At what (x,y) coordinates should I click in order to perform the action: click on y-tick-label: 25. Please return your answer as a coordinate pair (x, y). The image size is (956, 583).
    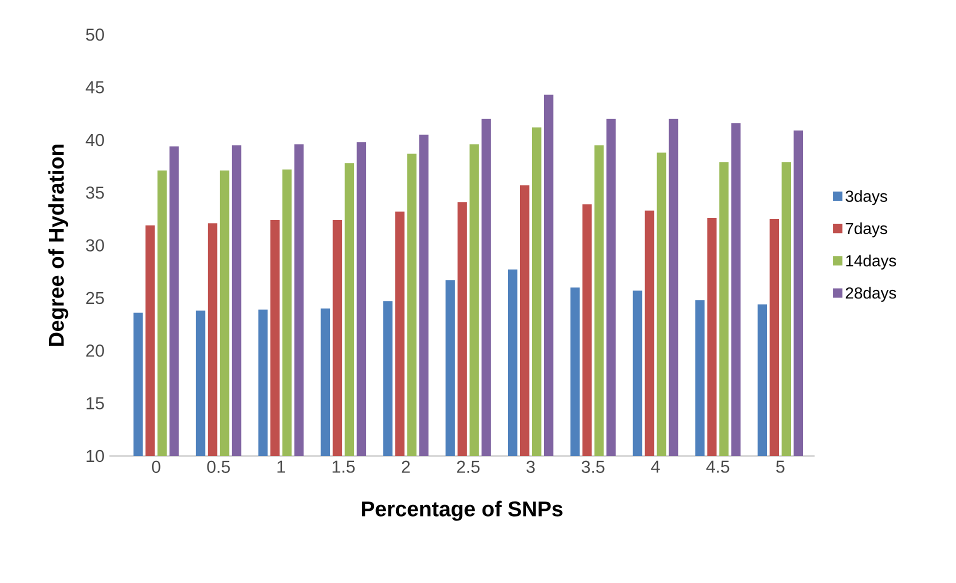
    Looking at the image, I should click on (95, 298).